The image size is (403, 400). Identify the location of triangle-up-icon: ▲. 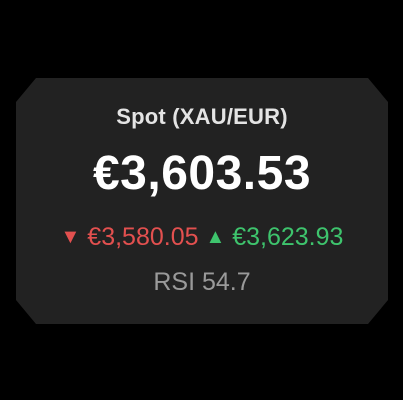
(215, 237).